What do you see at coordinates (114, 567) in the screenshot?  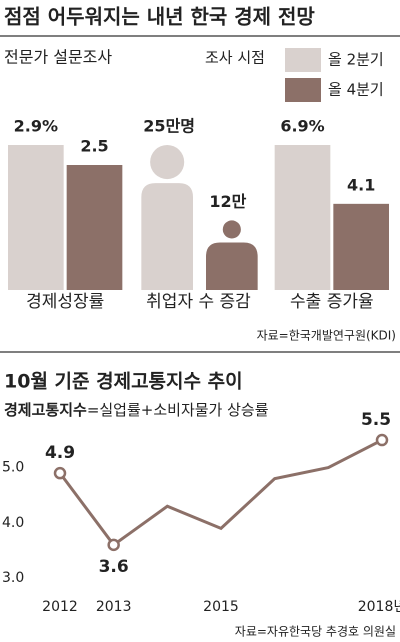 I see `value-label: 3.6` at bounding box center [114, 567].